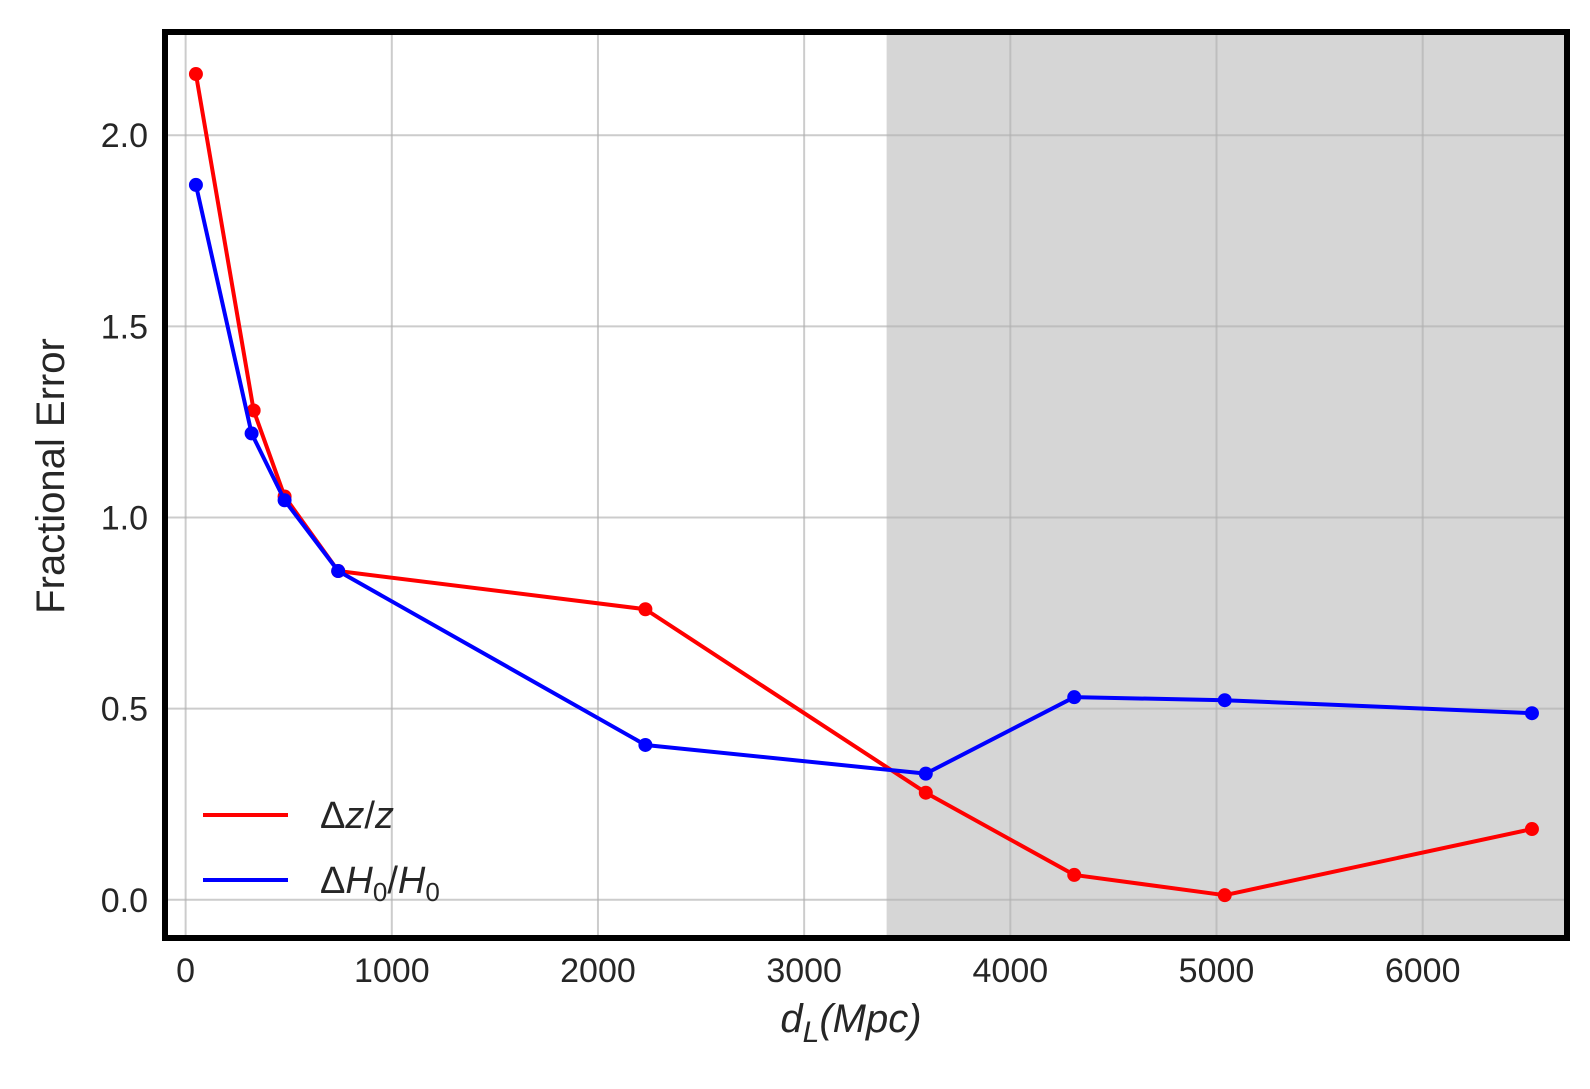 The height and width of the screenshot is (1089, 1590). Describe the element at coordinates (124, 710) in the screenshot. I see `y-tick-label: 0.5` at that location.